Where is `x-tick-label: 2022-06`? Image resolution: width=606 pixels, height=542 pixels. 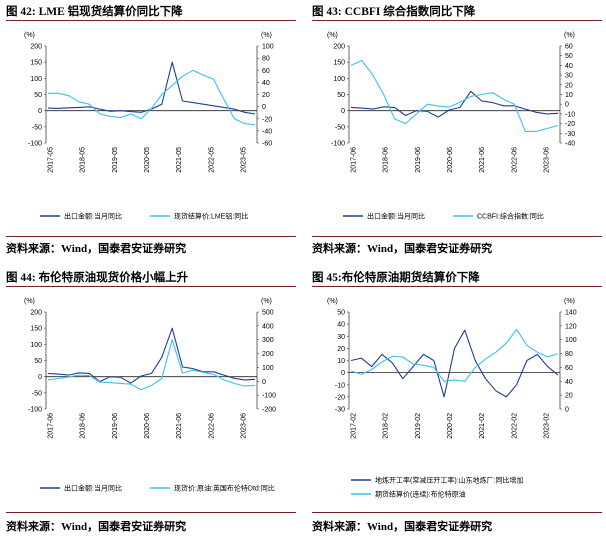 x-tick-label: 2022-06 is located at coordinates (211, 426).